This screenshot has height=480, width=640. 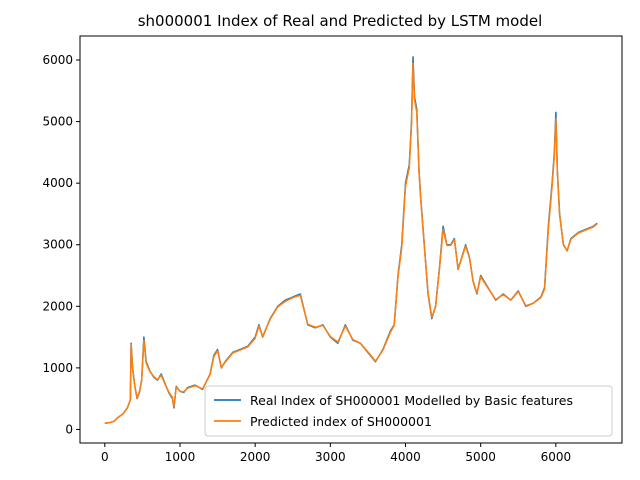 What do you see at coordinates (69, 429) in the screenshot?
I see `y-tick-label: 0` at bounding box center [69, 429].